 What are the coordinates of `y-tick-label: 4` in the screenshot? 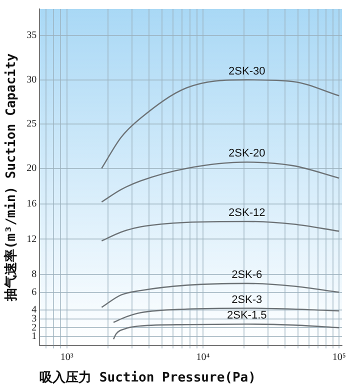 It's located at (34, 310).